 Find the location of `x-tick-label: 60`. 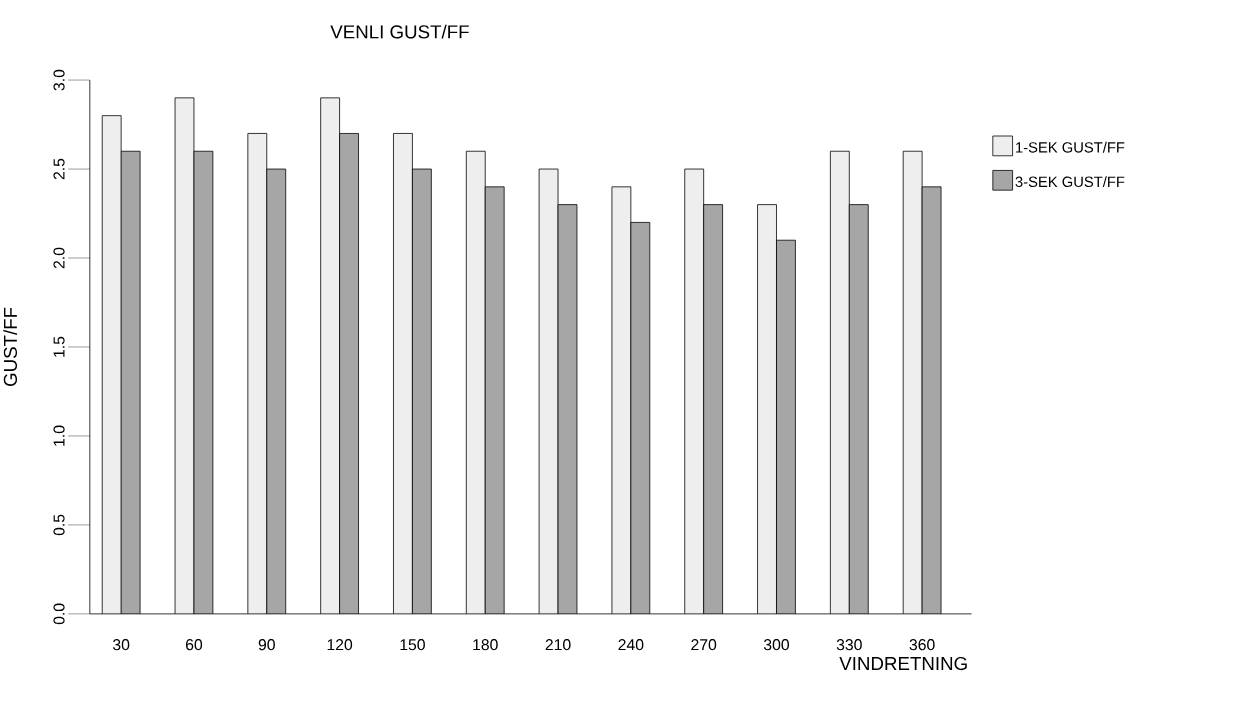

x-tick-label: 60 is located at coordinates (194, 645).